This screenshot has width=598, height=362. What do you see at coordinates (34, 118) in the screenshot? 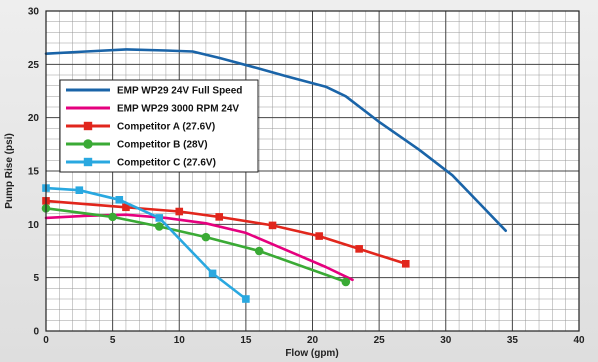
I see `y-tick-label: 20` at bounding box center [34, 118].